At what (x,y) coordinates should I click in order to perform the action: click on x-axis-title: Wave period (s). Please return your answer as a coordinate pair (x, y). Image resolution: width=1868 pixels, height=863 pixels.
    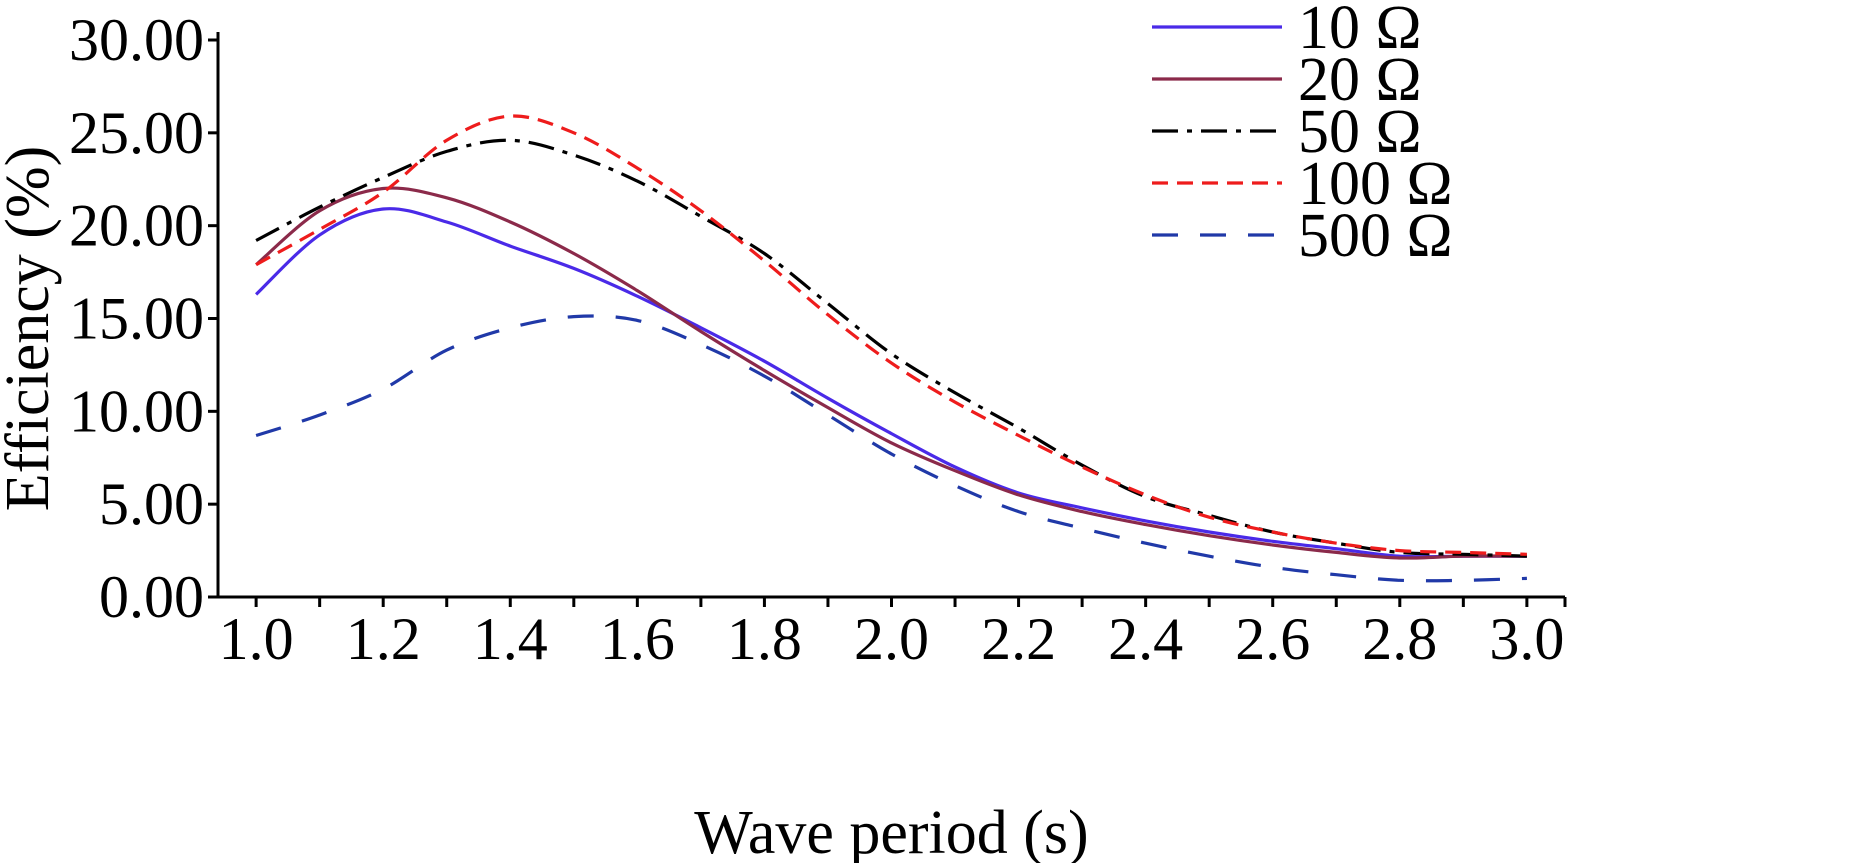
    Looking at the image, I should click on (891, 831).